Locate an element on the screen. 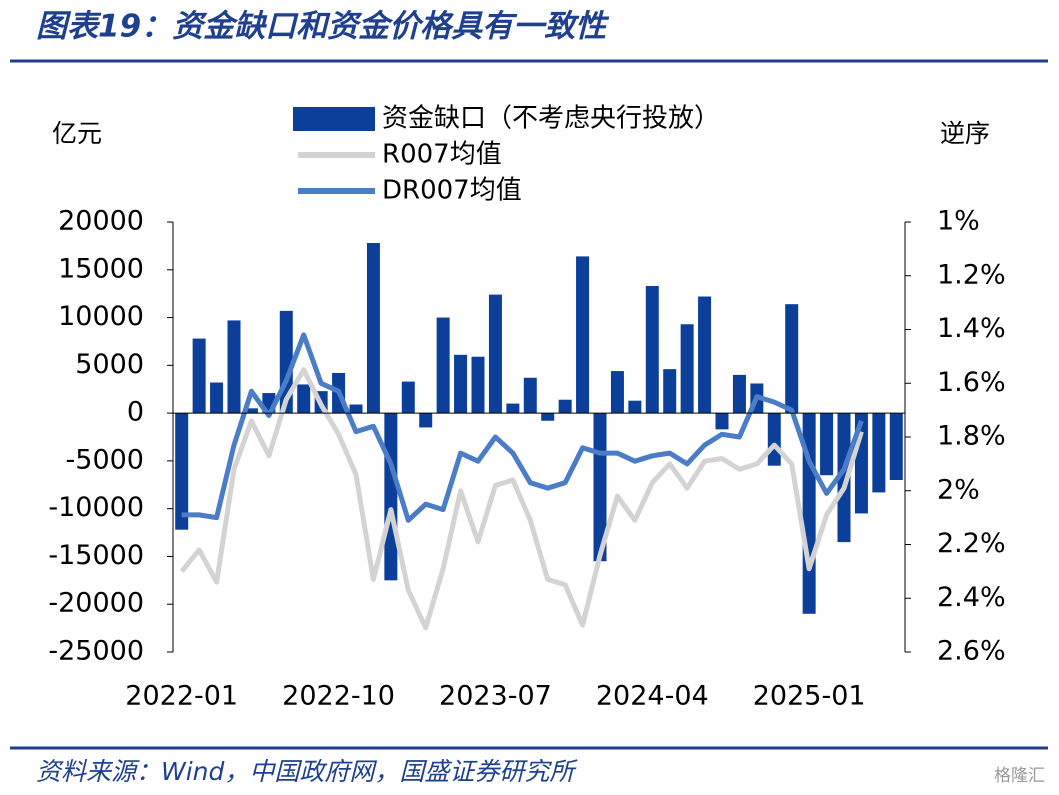 The width and height of the screenshot is (1059, 795). y-tick-label: 20000 is located at coordinates (101, 221).